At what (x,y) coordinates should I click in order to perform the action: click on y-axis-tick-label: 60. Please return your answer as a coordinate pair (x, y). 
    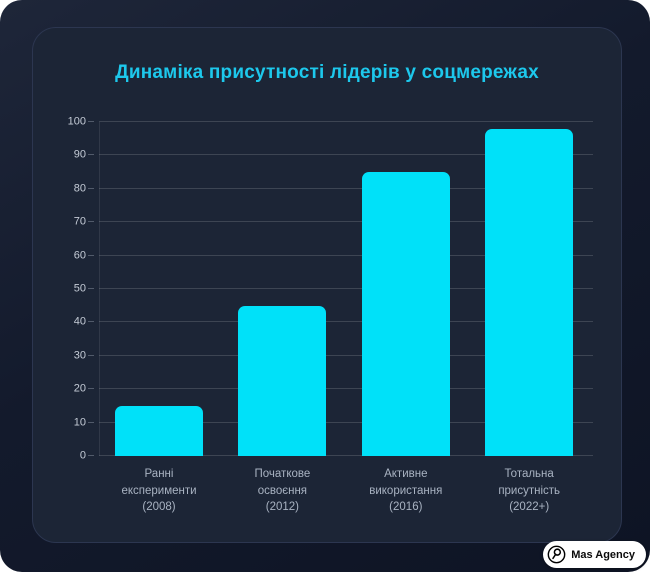
    Looking at the image, I should click on (79, 255).